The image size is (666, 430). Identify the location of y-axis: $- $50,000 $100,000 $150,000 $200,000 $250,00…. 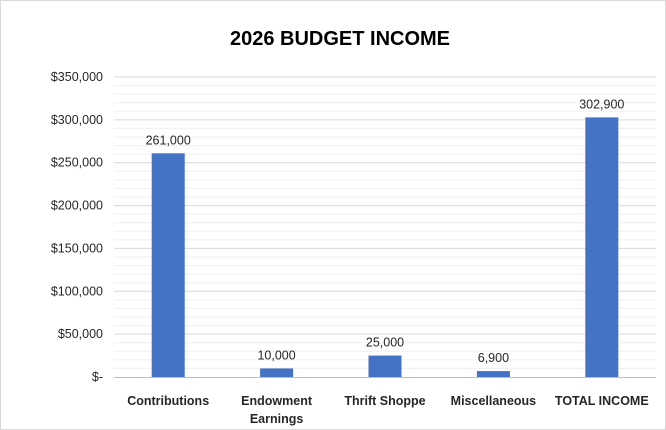
(77, 227).